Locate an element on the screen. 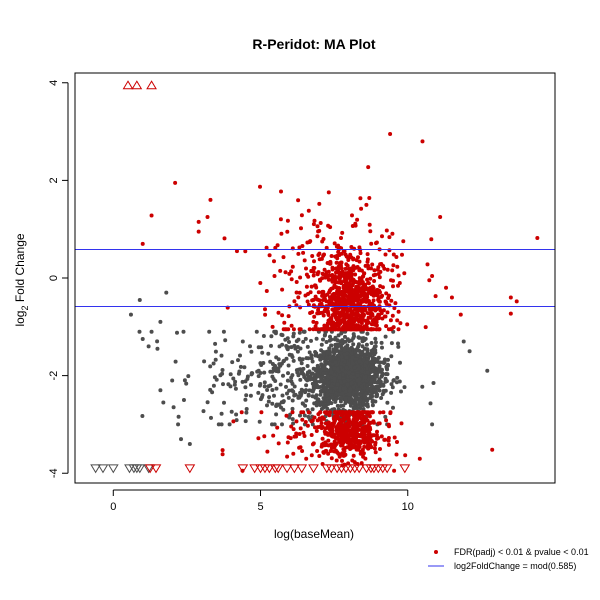 Image resolution: width=600 pixels, height=600 pixels. x-tick-label: 10 is located at coordinates (408, 507).